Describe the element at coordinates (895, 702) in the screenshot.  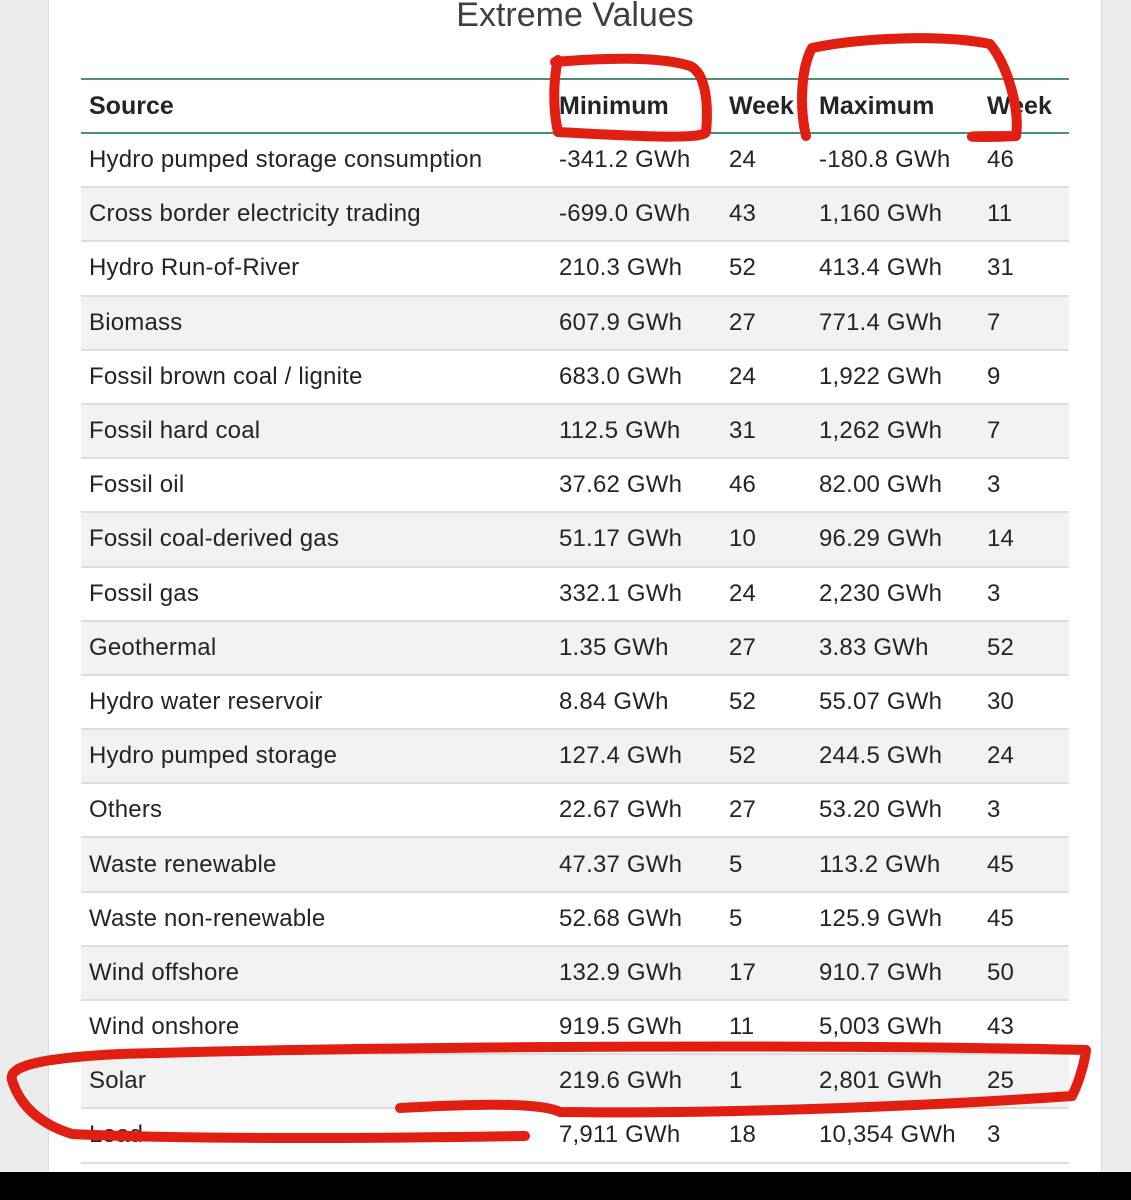
I see `cell-maximum: 55.07 GWh` at that location.